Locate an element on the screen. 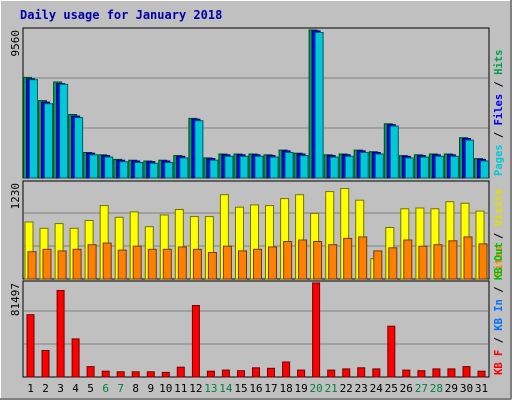 The height and width of the screenshot is (400, 512). x-tick-label-day-24: 24 is located at coordinates (377, 388).